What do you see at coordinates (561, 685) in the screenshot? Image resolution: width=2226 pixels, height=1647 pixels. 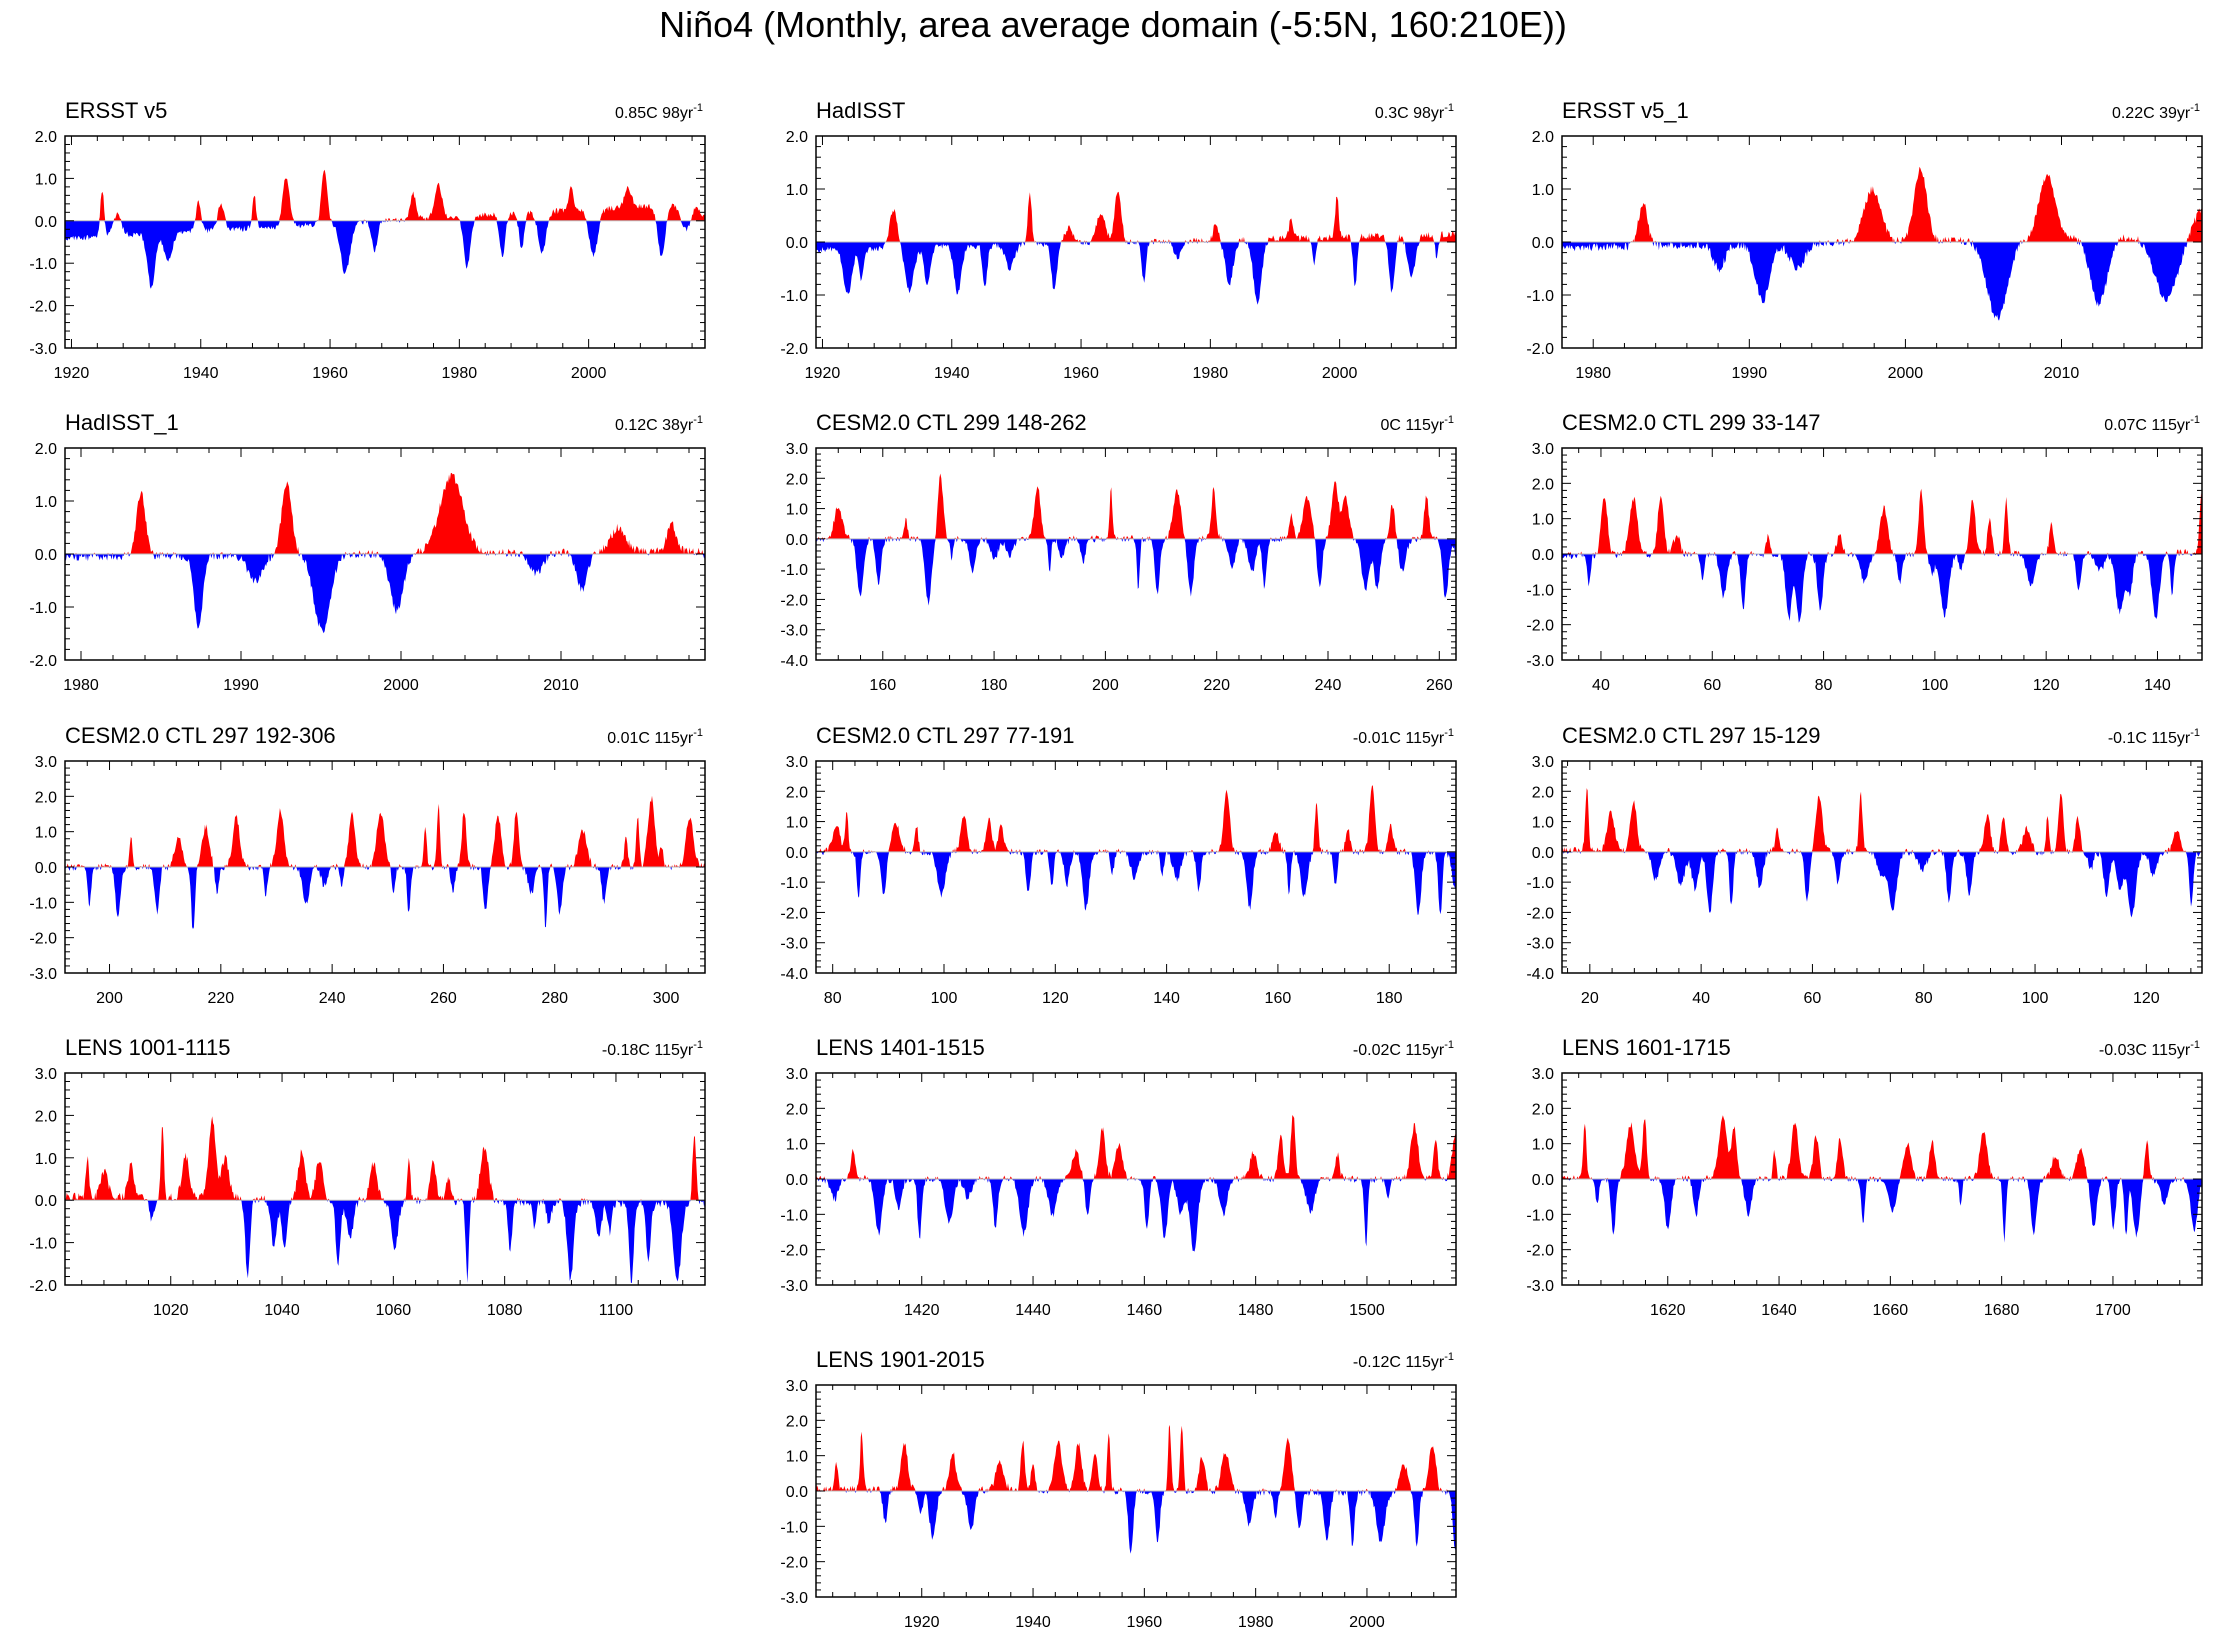 I see `x-tick-label: 2010` at bounding box center [561, 685].